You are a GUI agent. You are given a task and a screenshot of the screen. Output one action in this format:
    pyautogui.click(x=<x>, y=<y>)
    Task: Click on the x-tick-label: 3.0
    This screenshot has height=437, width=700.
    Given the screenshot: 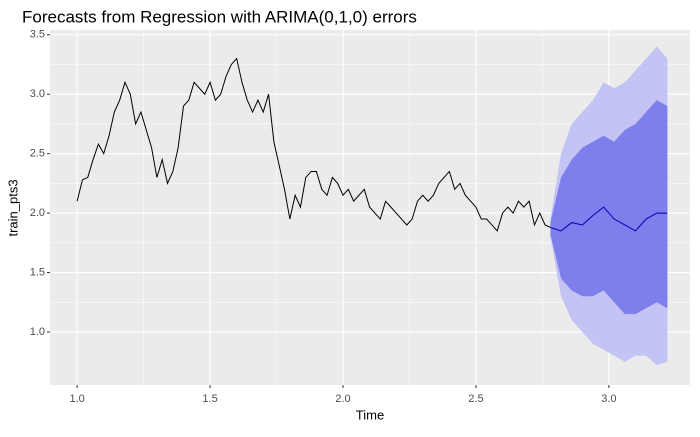 What is the action you would take?
    pyautogui.click(x=608, y=399)
    